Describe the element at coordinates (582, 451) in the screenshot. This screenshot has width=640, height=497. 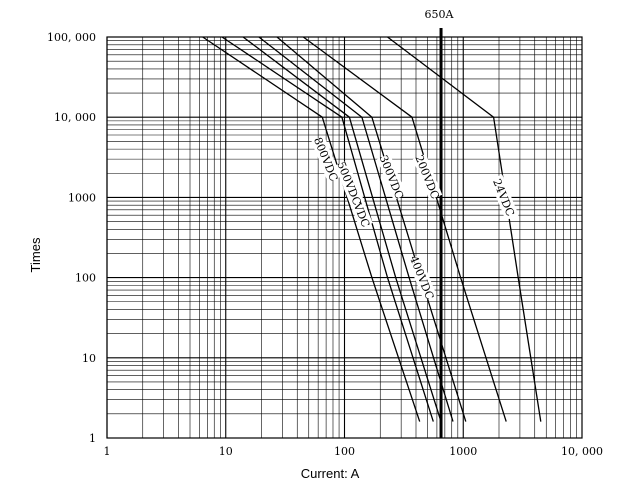
I see `x-tick-label: 10, 000` at that location.